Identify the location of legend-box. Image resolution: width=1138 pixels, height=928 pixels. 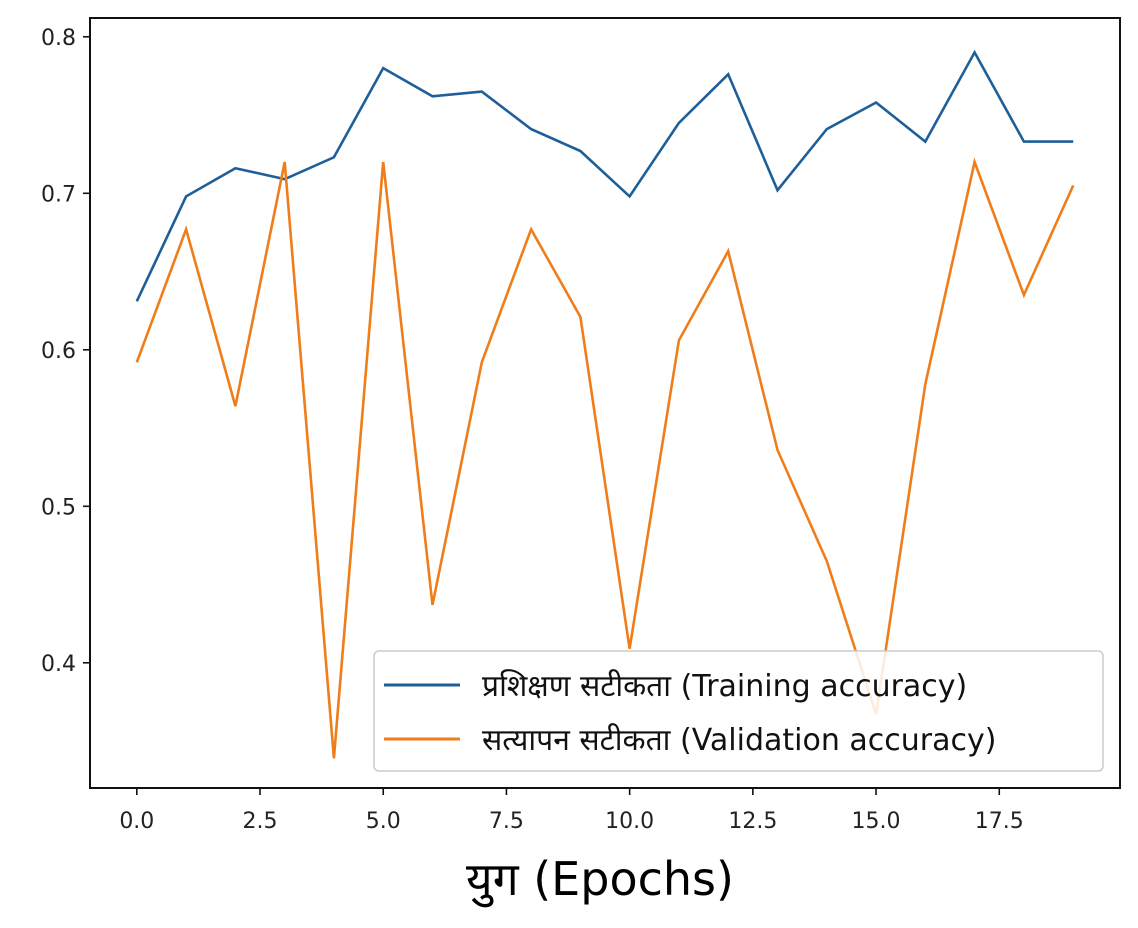
(738, 711).